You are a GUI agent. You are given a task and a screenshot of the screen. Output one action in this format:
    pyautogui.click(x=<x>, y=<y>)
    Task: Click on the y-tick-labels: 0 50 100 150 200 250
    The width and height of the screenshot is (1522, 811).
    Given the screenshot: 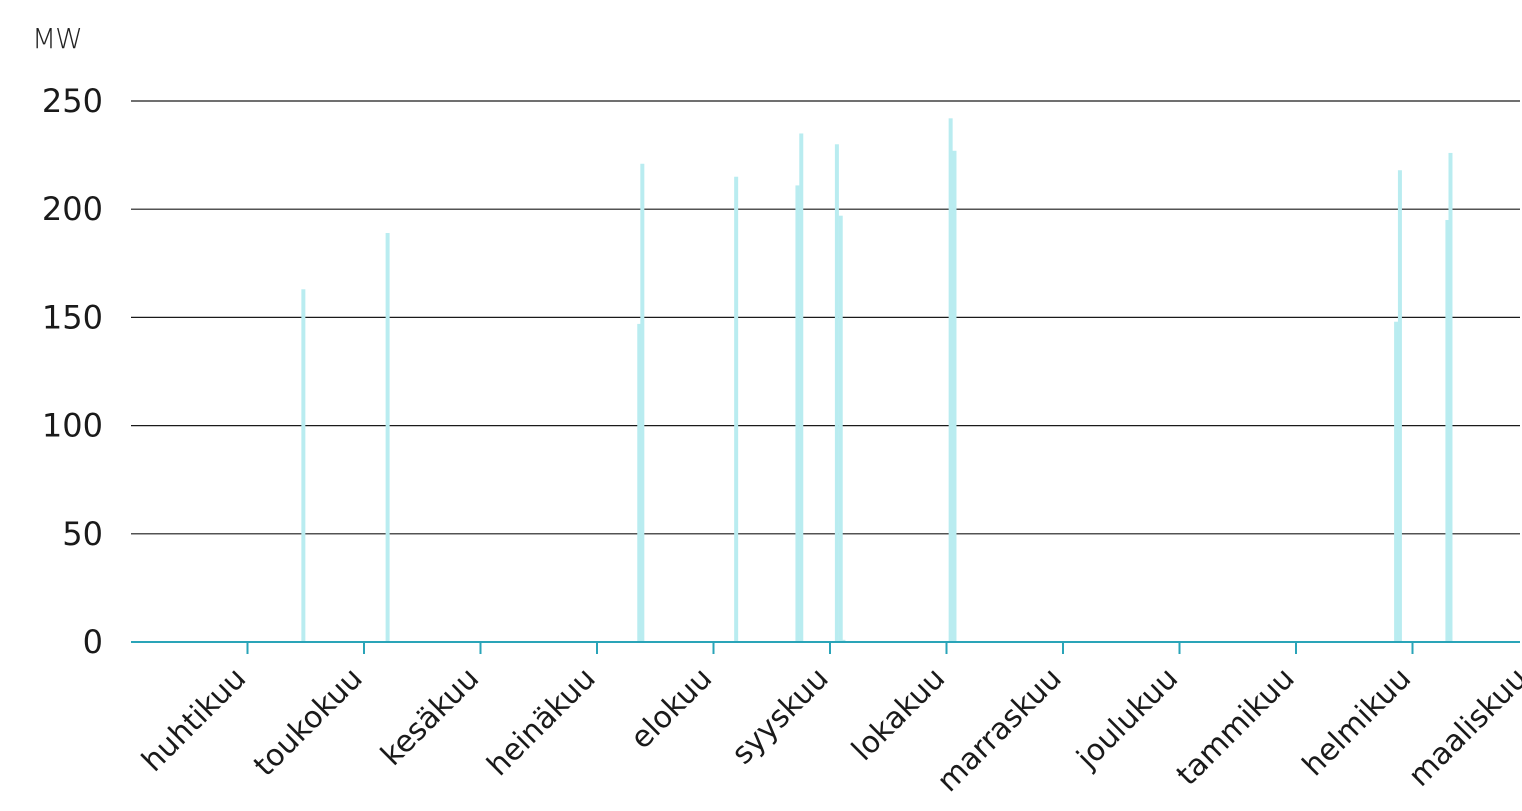 What is the action you would take?
    pyautogui.click(x=72, y=371)
    